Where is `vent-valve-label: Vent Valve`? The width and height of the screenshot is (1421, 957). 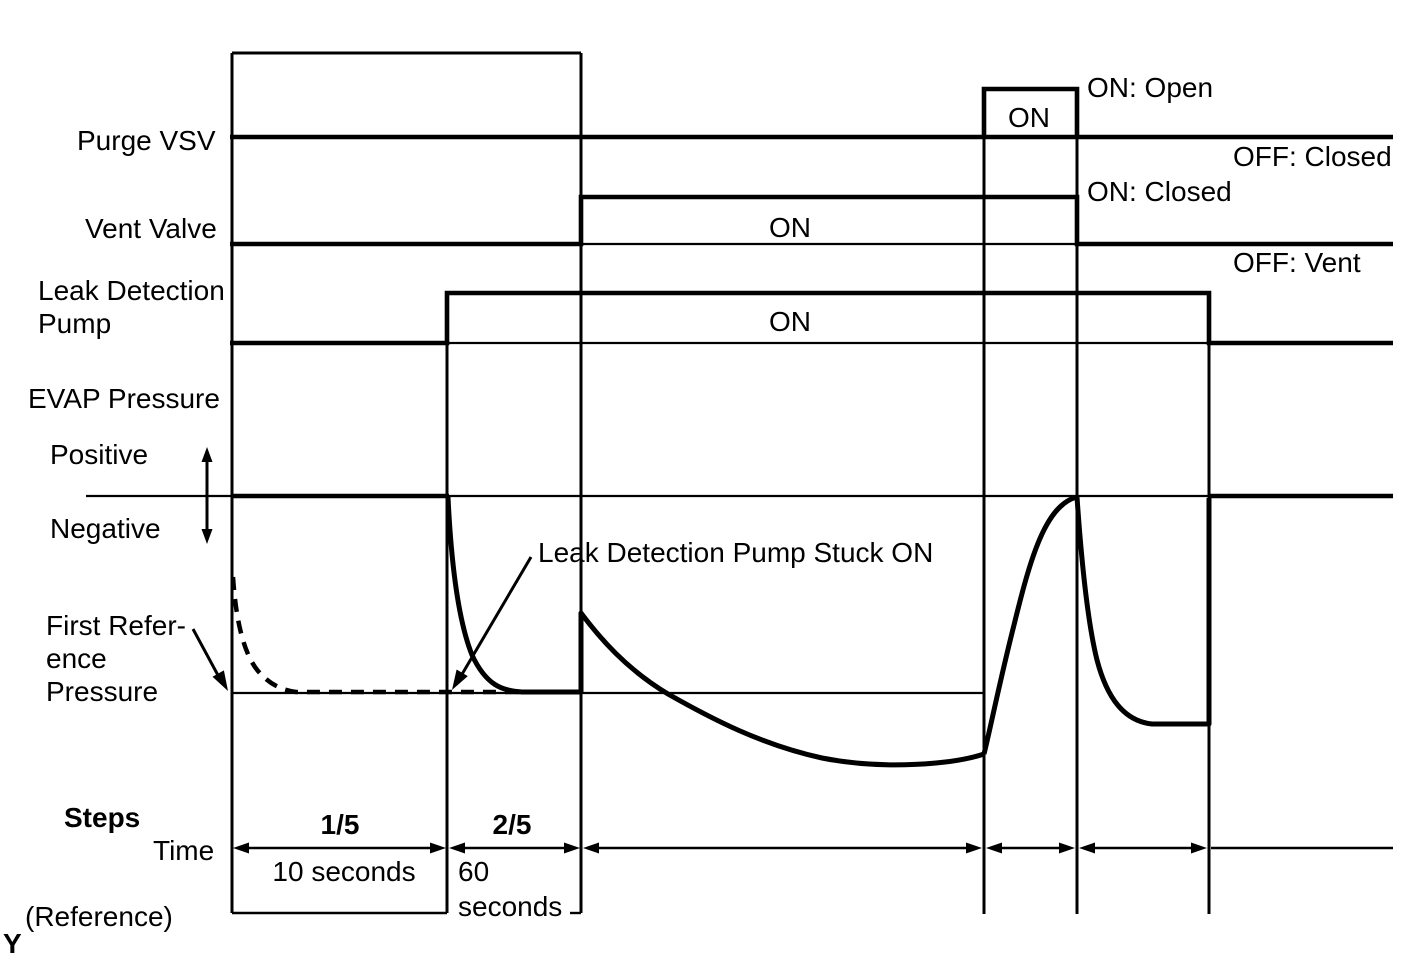 vent-valve-label: Vent Valve is located at coordinates (151, 228).